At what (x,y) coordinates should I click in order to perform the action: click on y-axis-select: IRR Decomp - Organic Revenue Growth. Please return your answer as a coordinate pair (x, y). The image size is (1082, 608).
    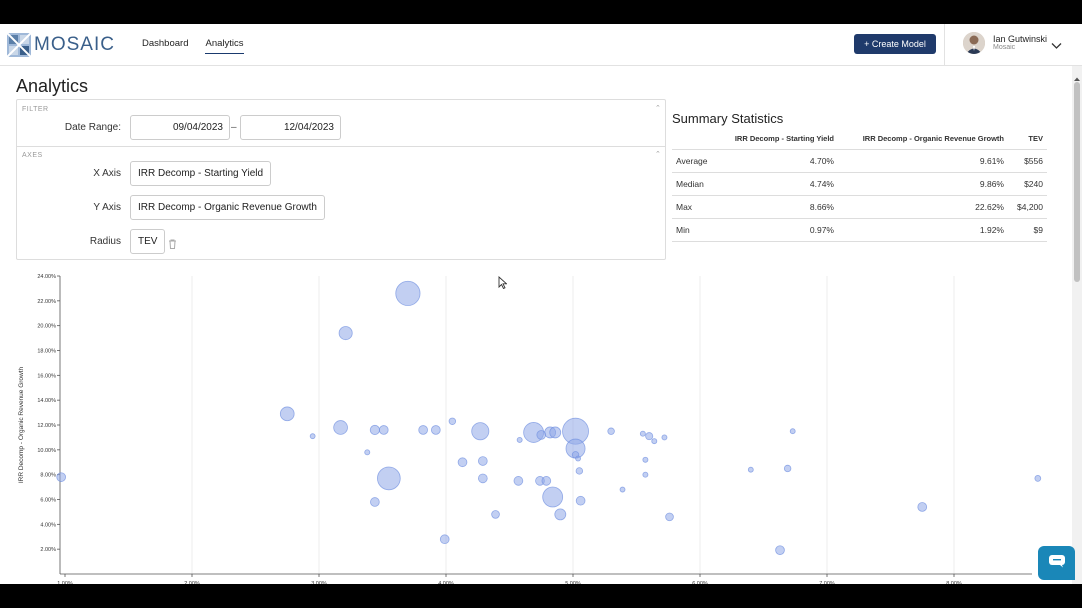
    Looking at the image, I should click on (227, 207).